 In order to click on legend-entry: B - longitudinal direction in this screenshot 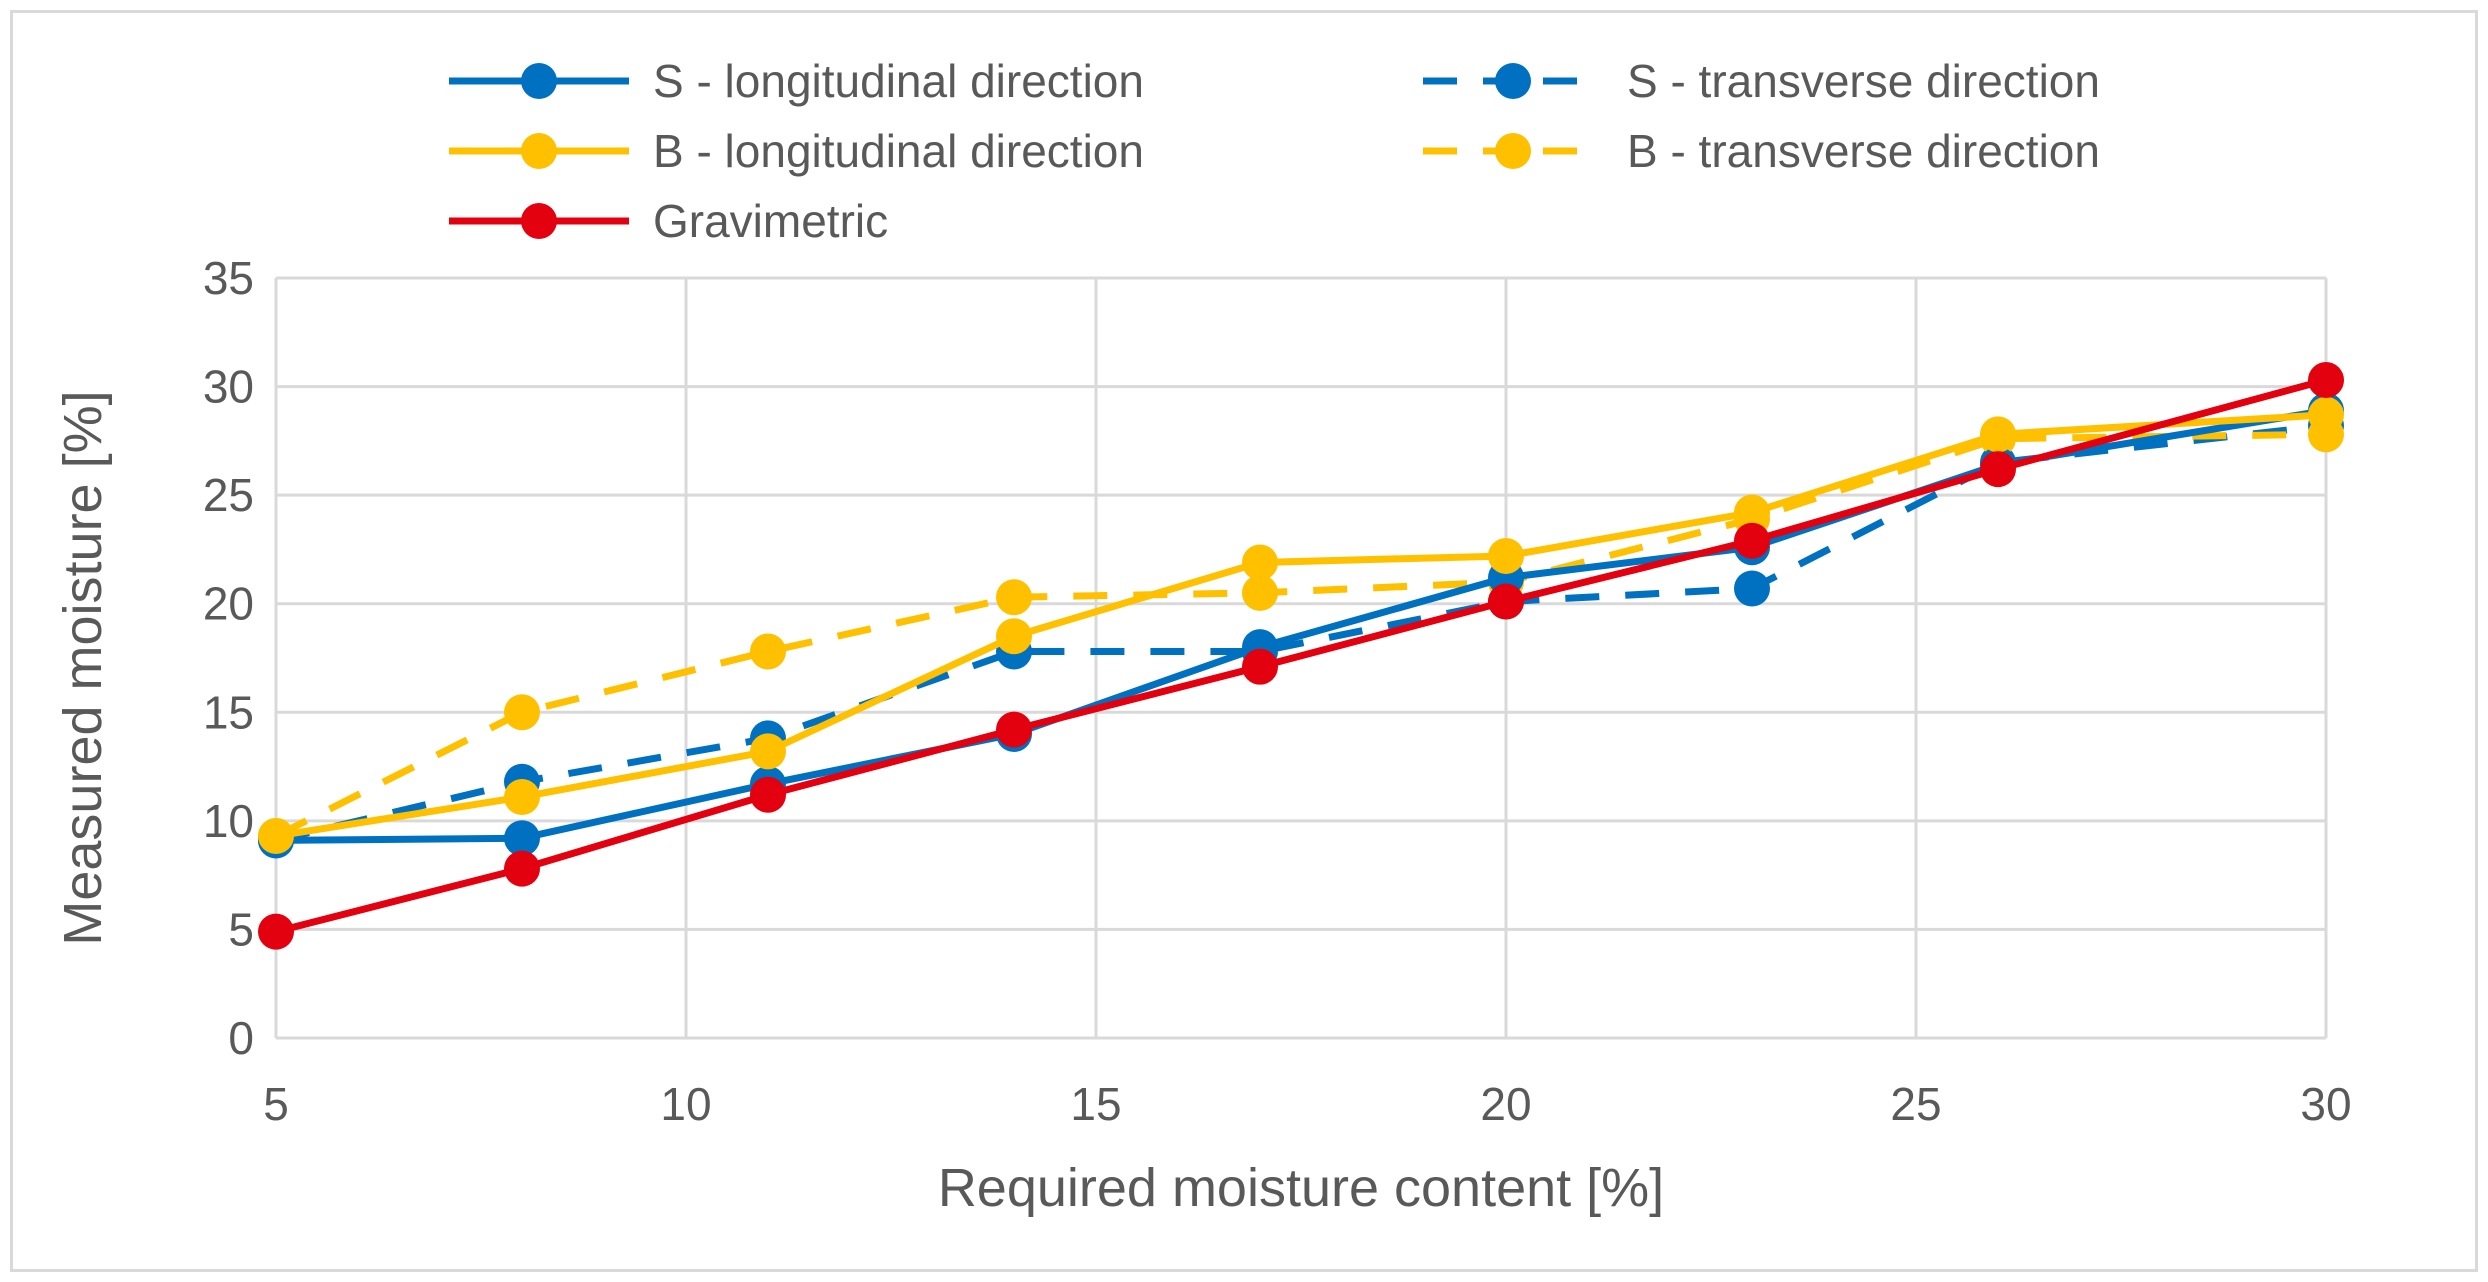, I will do `click(796, 151)`.